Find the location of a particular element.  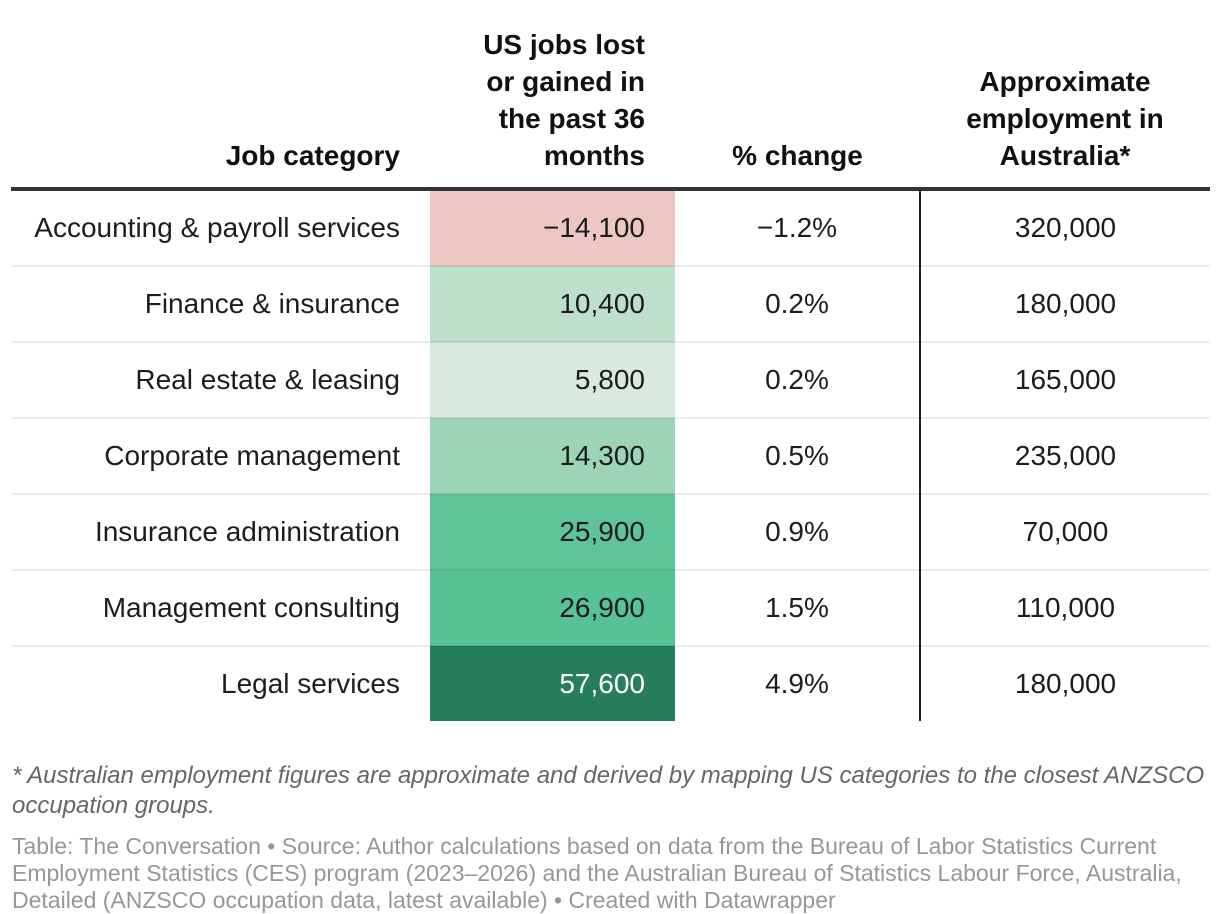

cell-job-category: Legal services is located at coordinates (220, 683).